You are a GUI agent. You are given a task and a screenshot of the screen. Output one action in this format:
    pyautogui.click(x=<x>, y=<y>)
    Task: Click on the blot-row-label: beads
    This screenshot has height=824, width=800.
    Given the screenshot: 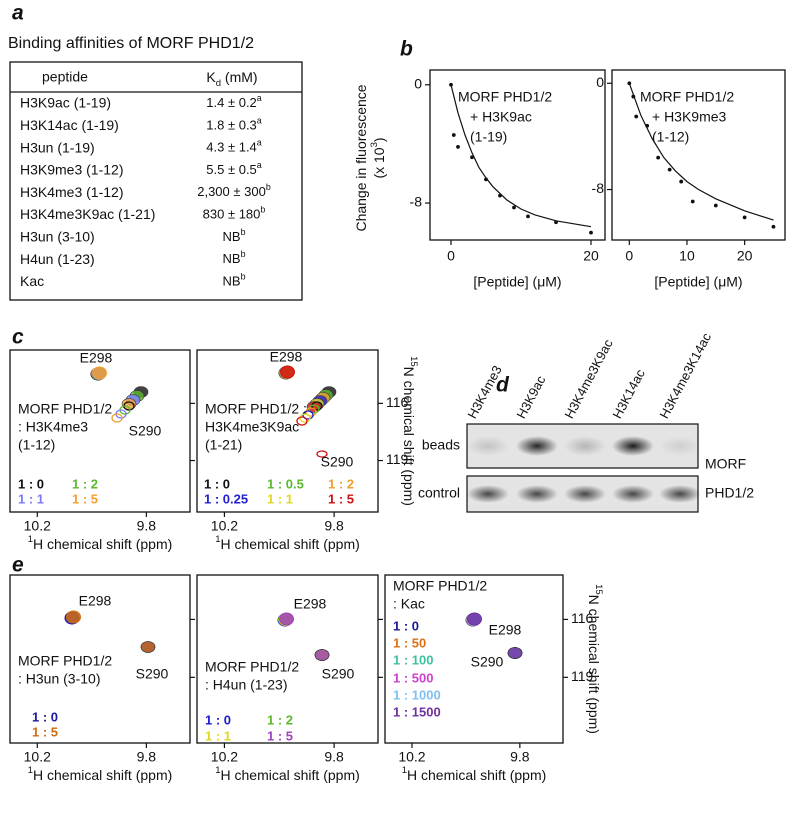 What is the action you would take?
    pyautogui.click(x=441, y=445)
    